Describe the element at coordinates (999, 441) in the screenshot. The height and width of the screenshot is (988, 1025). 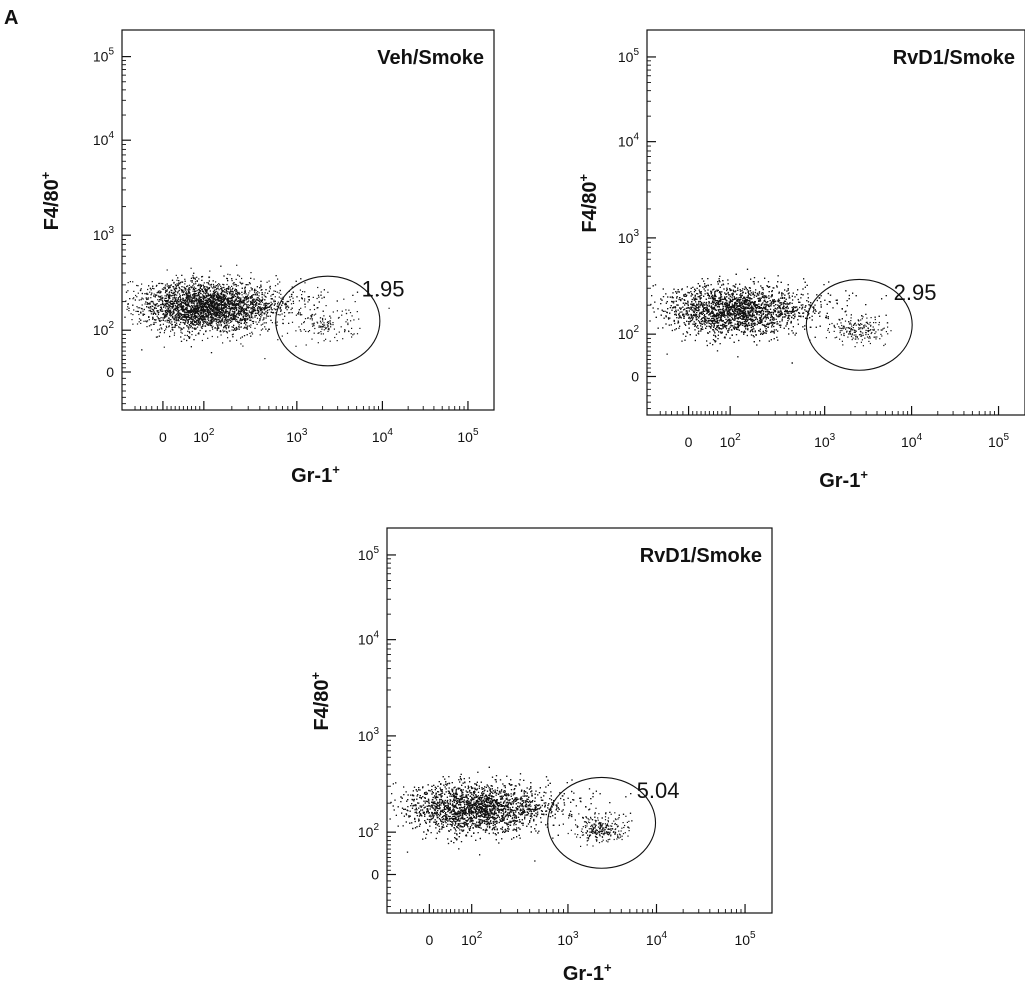
I see `x-tick-label: 105` at that location.